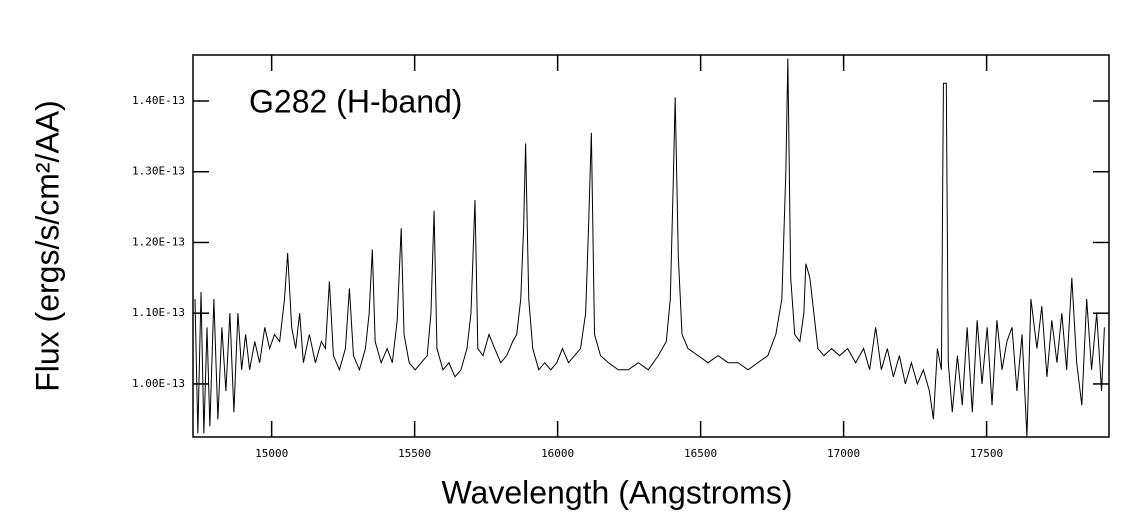 The width and height of the screenshot is (1135, 528). What do you see at coordinates (843, 453) in the screenshot?
I see `x-tick-label: 17000` at bounding box center [843, 453].